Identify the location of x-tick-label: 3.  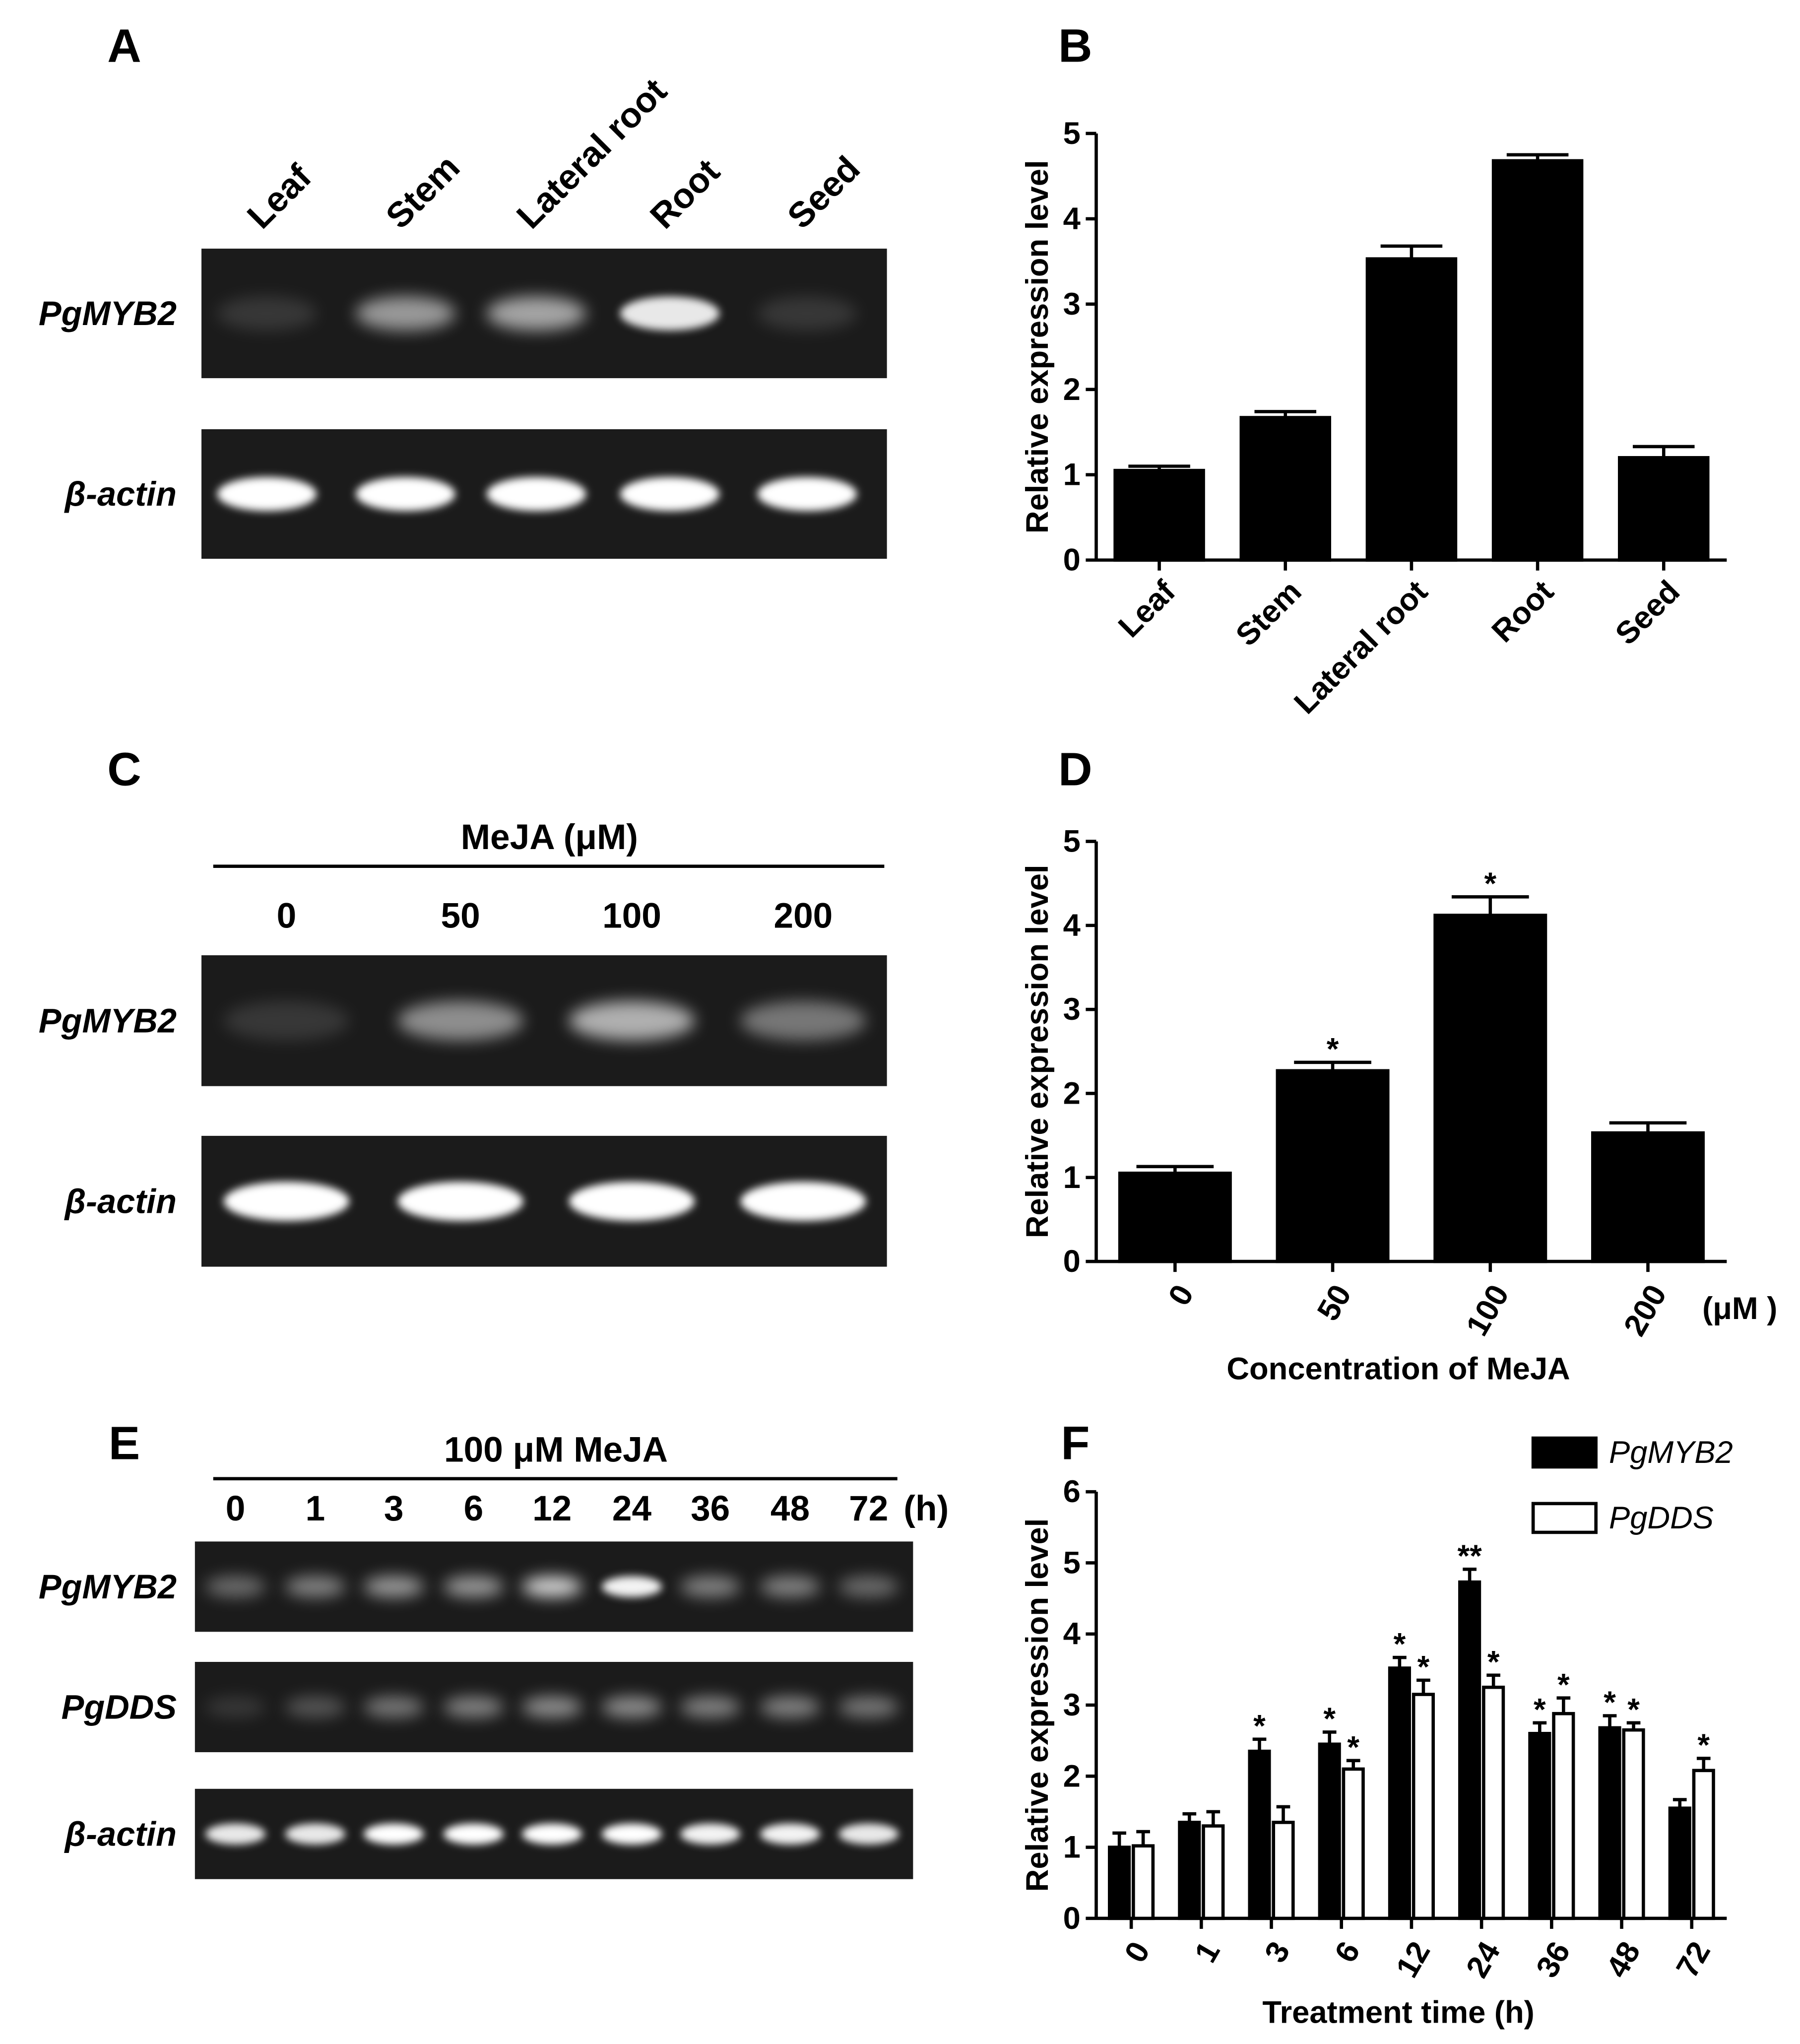
(1278, 1952).